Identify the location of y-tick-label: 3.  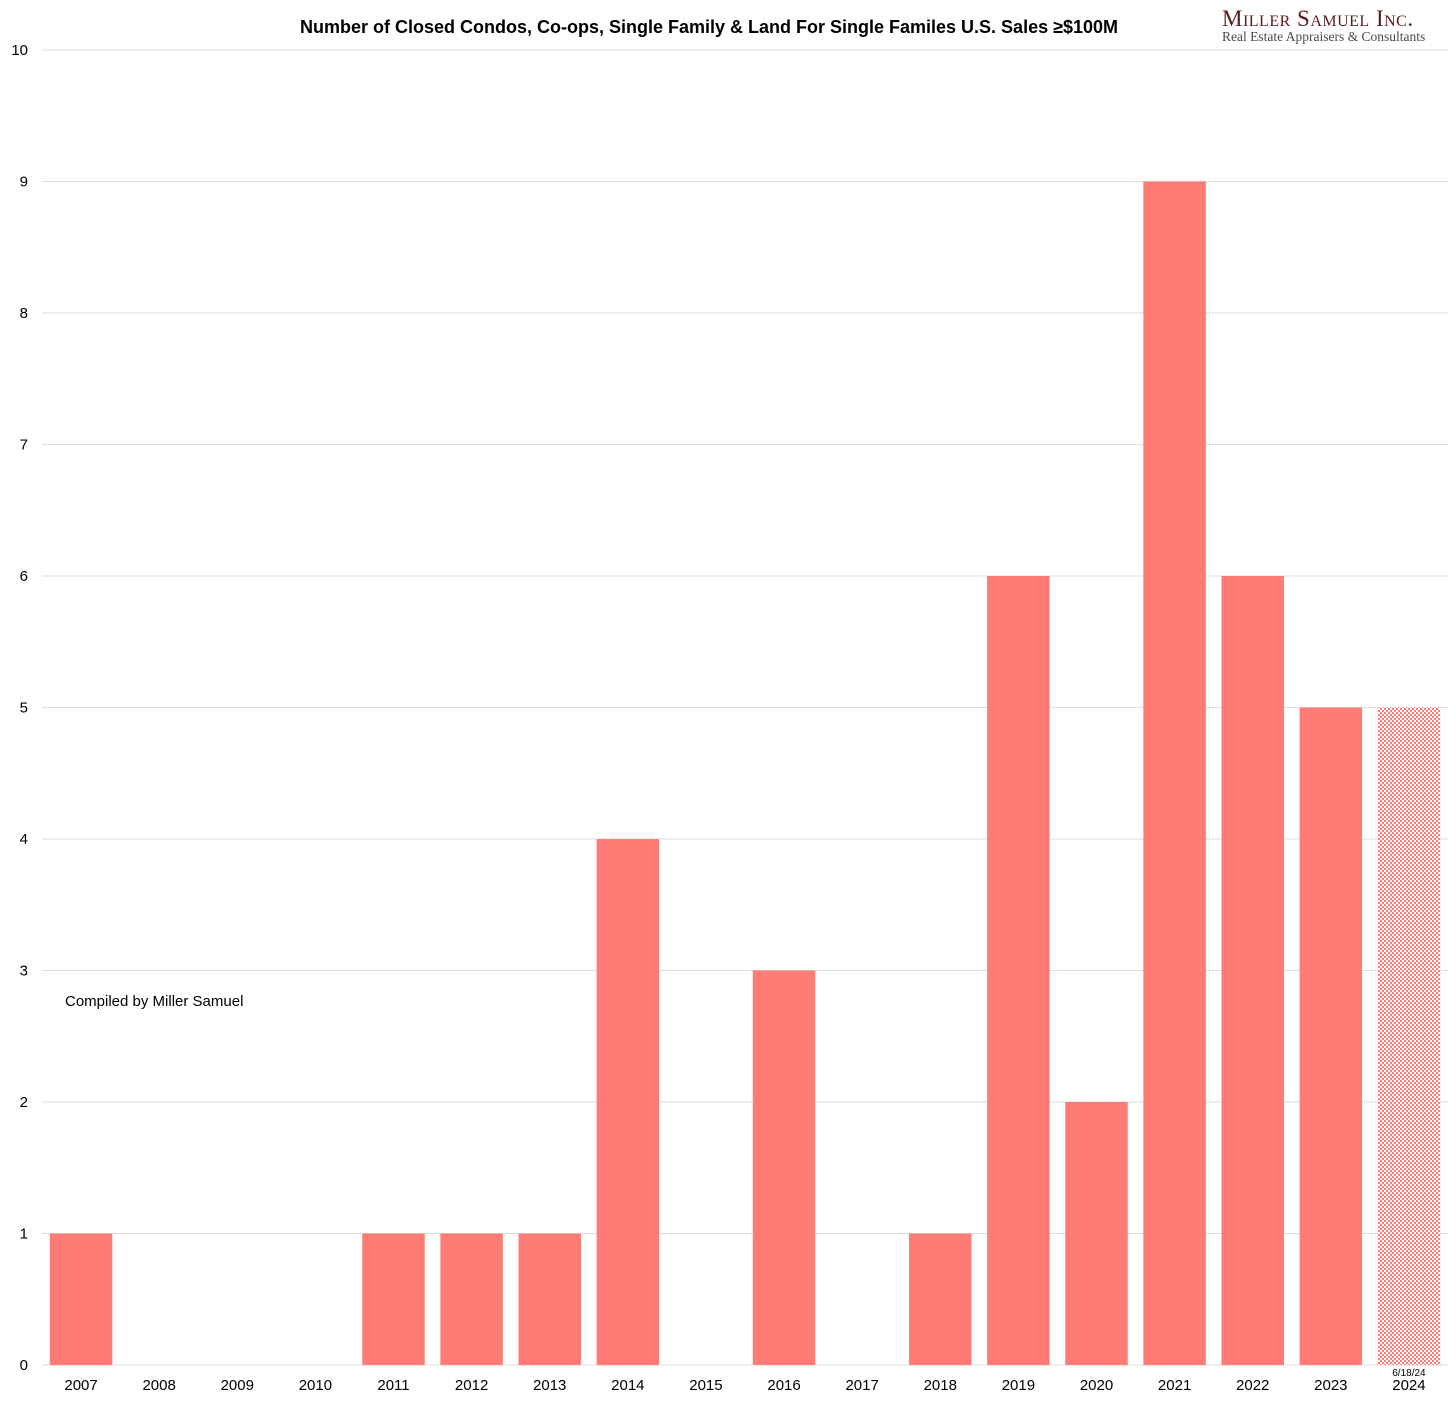
(24, 971).